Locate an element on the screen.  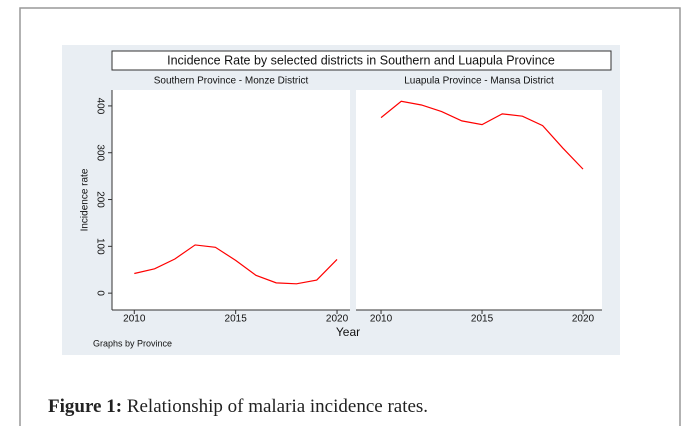
caption-label: Figure 1: is located at coordinates (85, 406).